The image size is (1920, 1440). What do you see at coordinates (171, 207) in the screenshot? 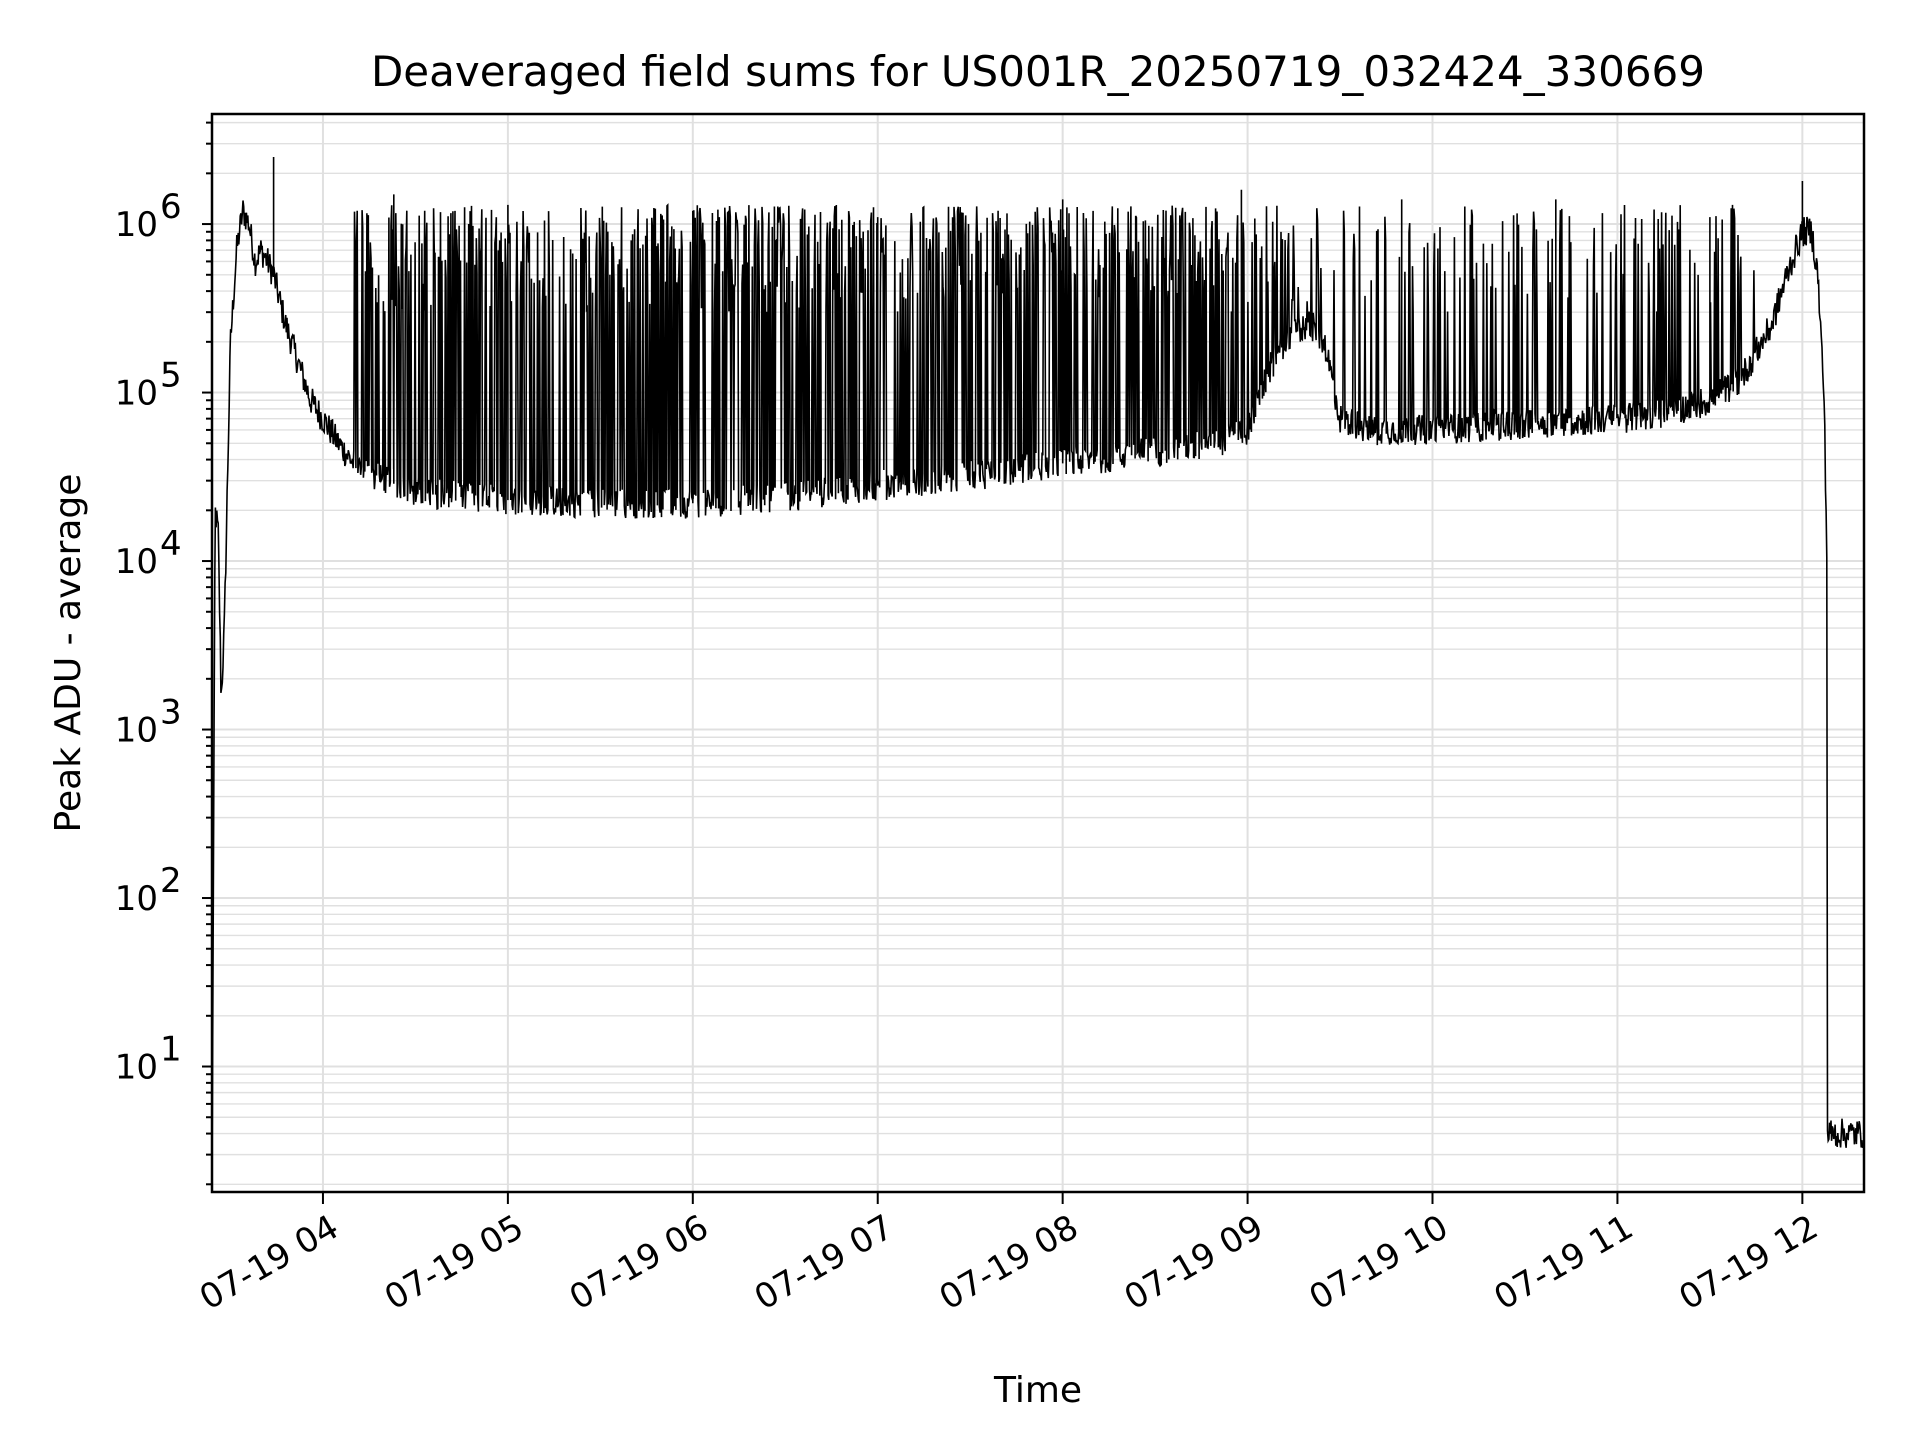
I see `y-tick-exponent: 6` at bounding box center [171, 207].